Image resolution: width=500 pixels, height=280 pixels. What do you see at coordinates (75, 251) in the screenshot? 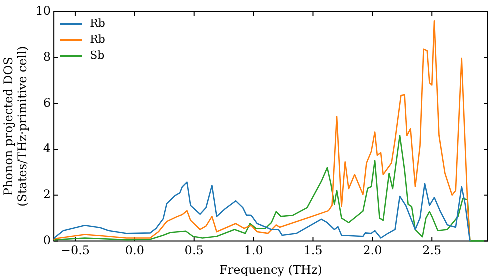
I see `x-tick-label: −0.5` at bounding box center [75, 251].